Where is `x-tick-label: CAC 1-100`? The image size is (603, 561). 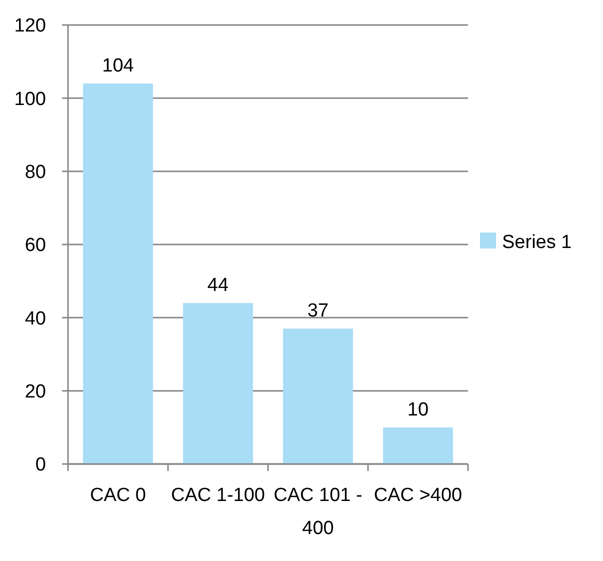
x-tick-label: CAC 1-100 is located at coordinates (218, 495).